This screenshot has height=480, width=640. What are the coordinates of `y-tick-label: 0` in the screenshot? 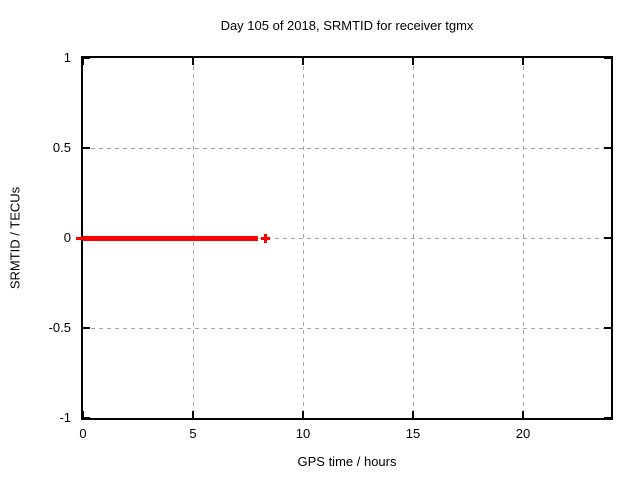 It's located at (67, 237).